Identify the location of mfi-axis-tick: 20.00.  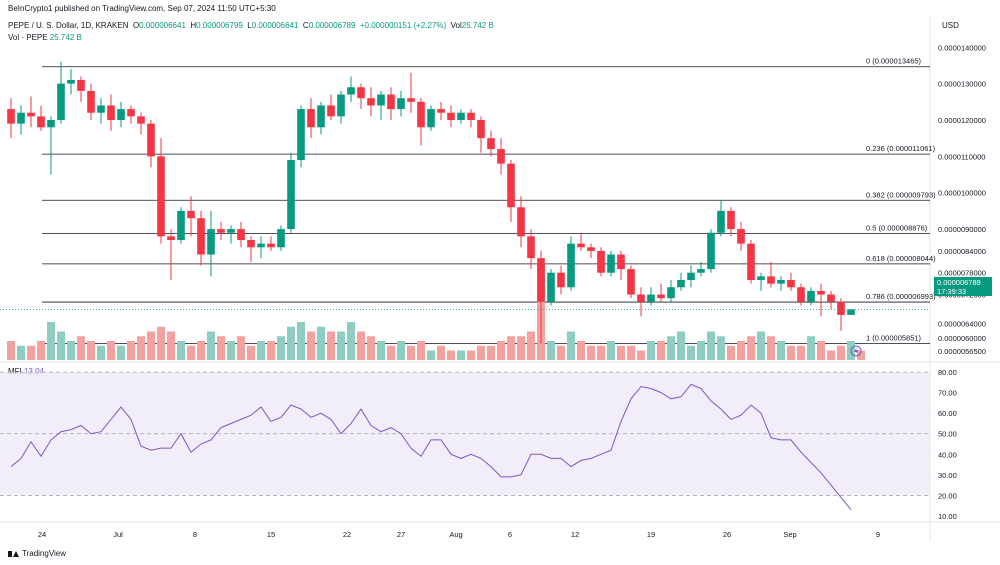
(947, 495).